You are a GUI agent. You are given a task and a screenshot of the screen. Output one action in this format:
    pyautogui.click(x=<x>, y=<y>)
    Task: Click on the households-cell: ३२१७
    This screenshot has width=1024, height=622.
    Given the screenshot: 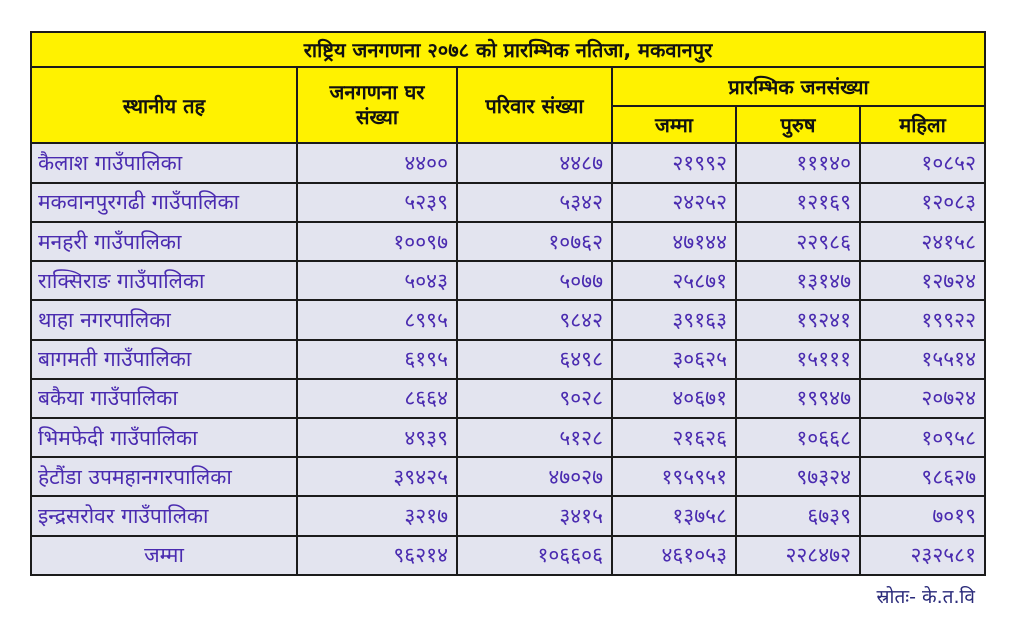 What is the action you would take?
    pyautogui.click(x=377, y=516)
    